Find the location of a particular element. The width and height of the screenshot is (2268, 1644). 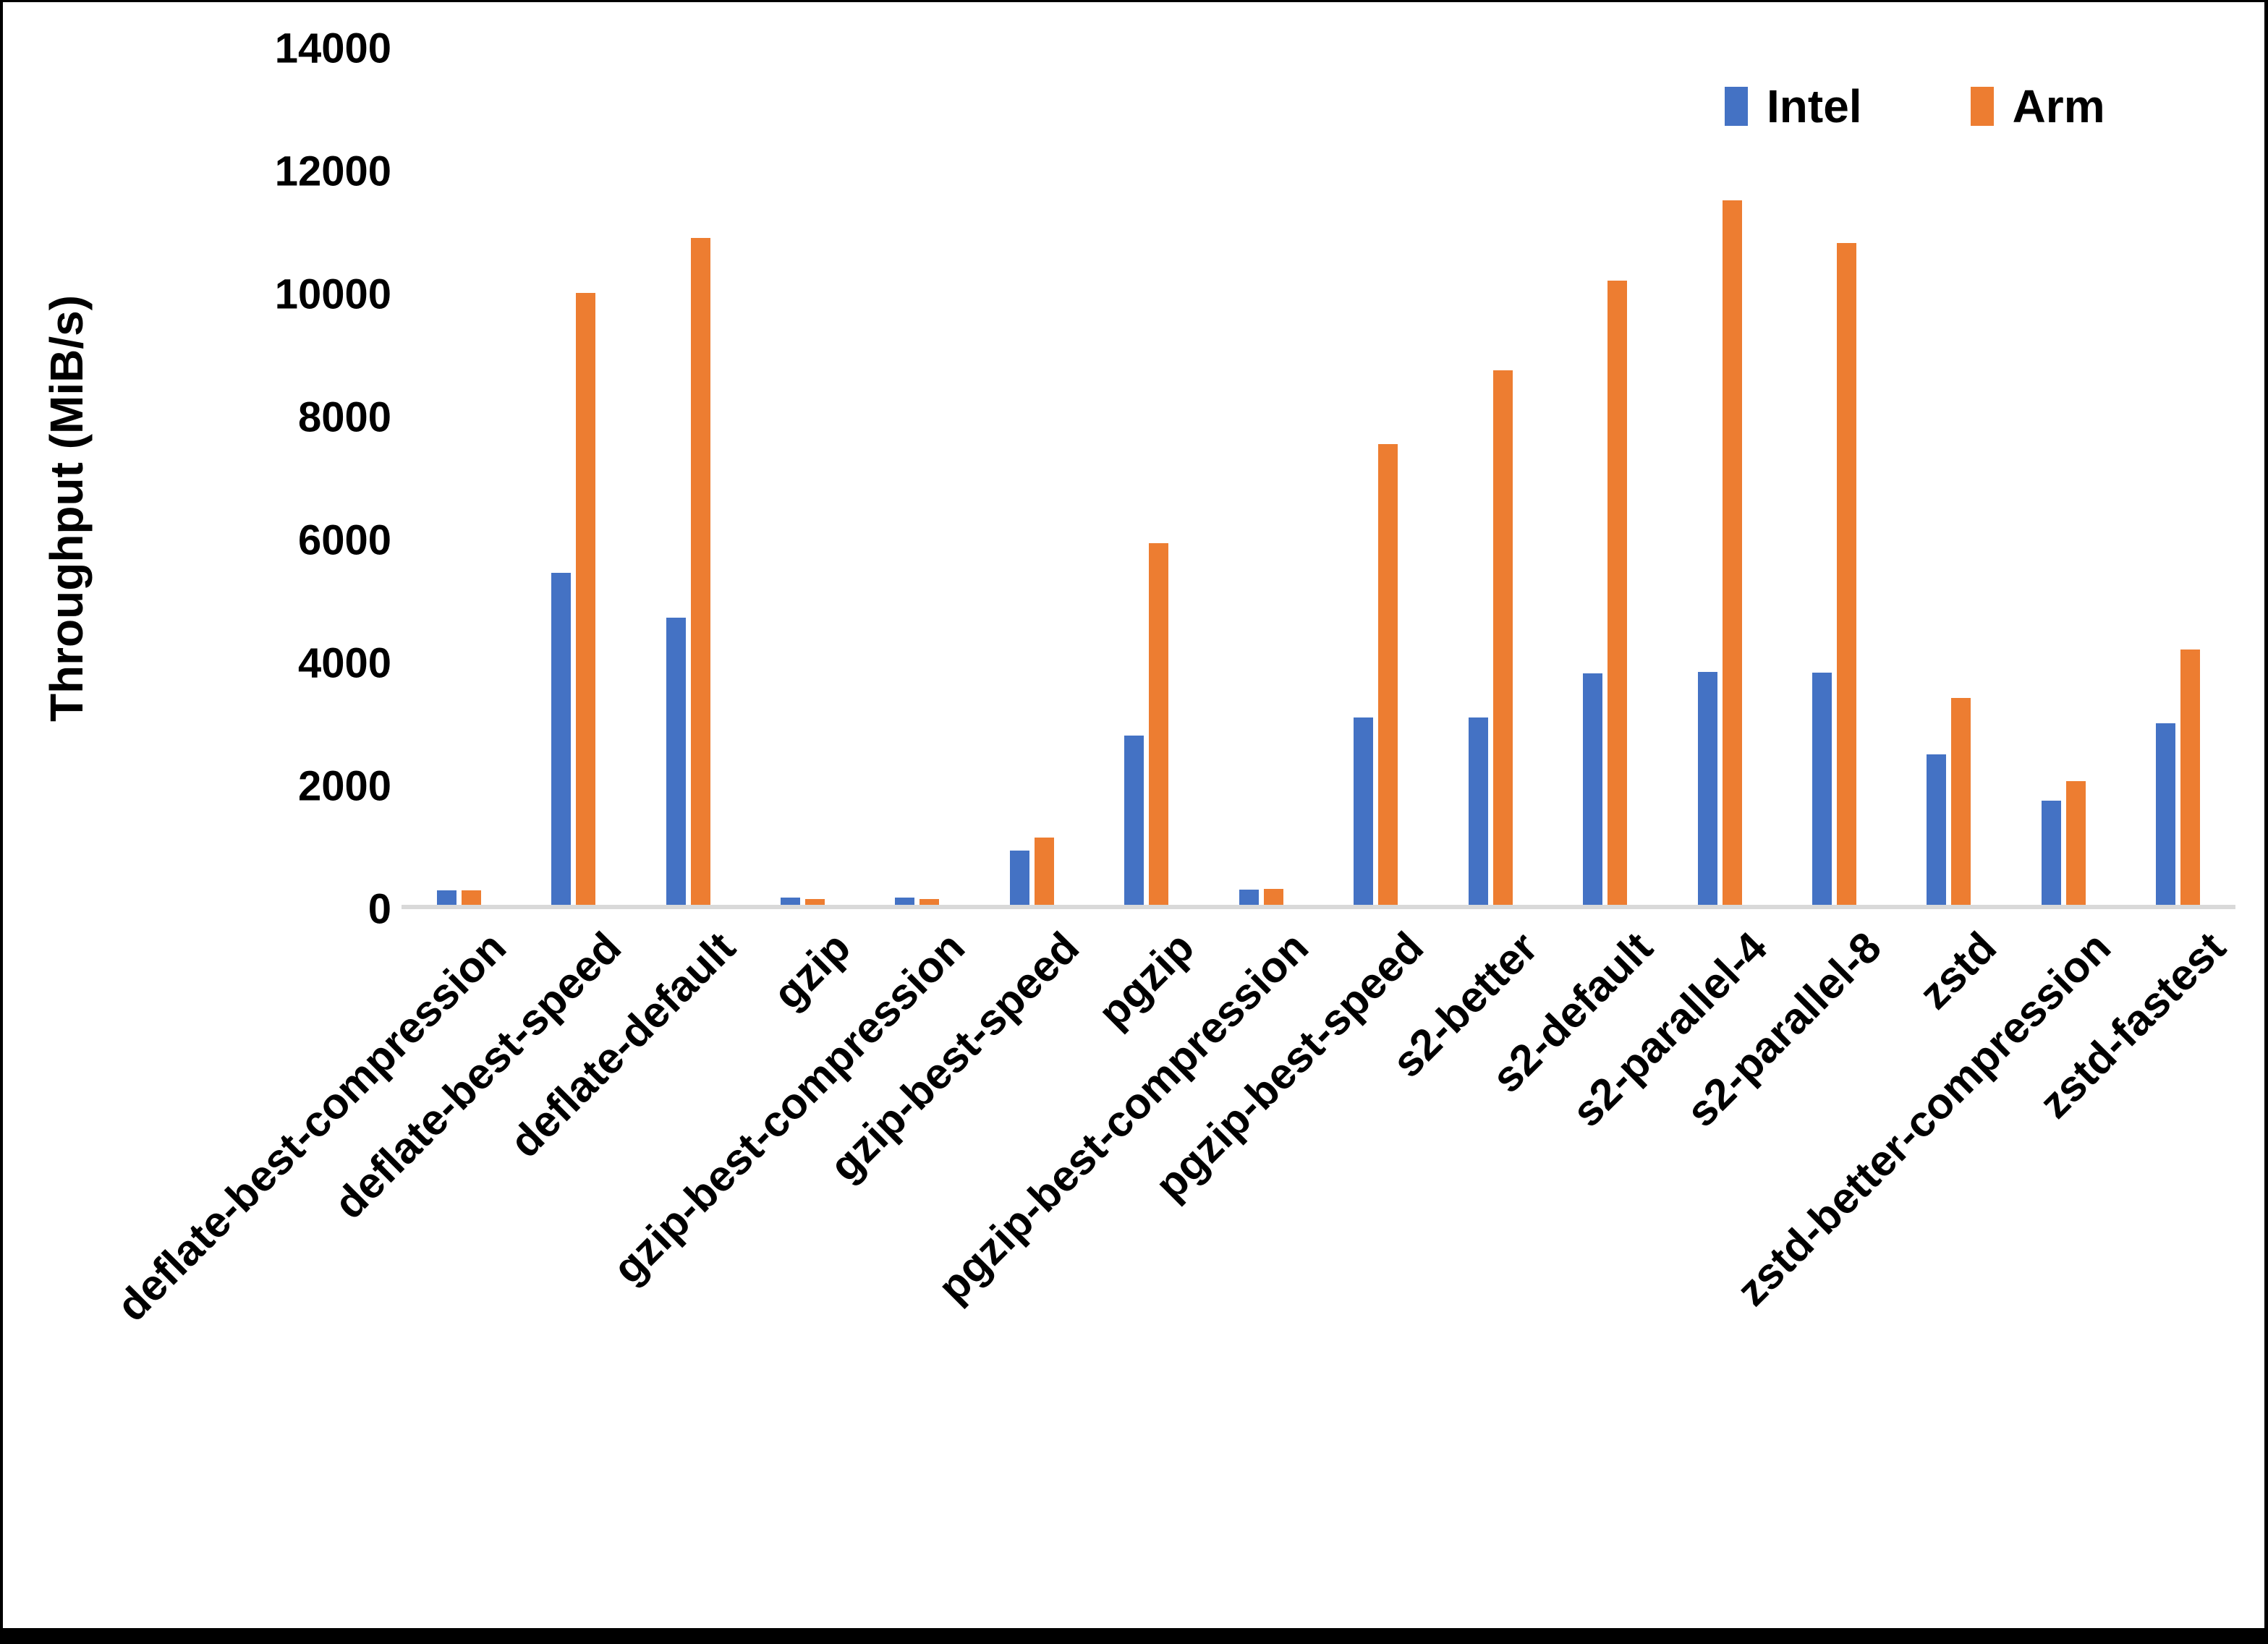

bar-arm-gzip-best-compression is located at coordinates (929, 901).